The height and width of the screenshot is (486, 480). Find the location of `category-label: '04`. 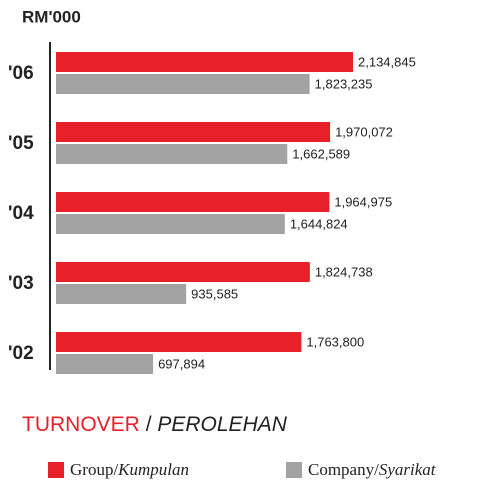

category-label: '04 is located at coordinates (21, 213).